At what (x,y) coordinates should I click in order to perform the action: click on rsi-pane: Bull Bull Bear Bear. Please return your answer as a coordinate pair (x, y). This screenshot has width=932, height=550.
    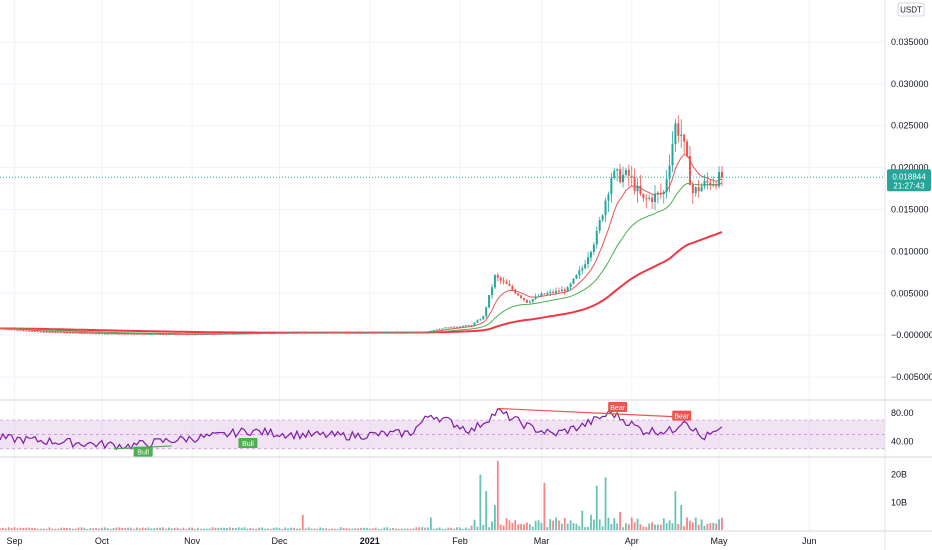
    Looking at the image, I should click on (442, 429).